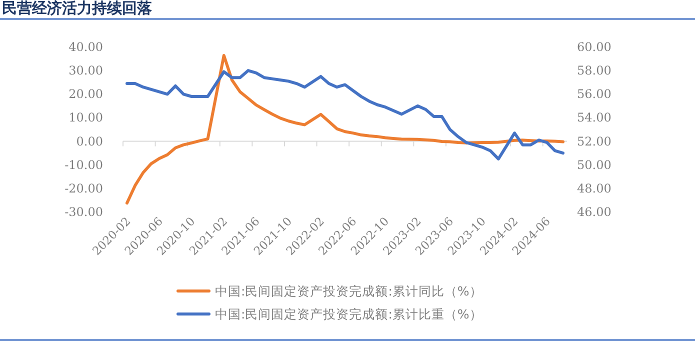 The image size is (695, 345). What do you see at coordinates (83, 212) in the screenshot?
I see `y-tick-label: -30.00` at bounding box center [83, 212].